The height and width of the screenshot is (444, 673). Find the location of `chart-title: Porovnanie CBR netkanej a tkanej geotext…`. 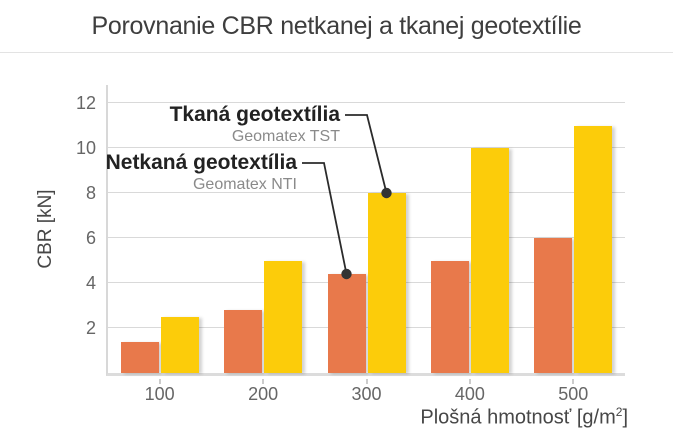

chart-title: Porovnanie CBR netkanej a tkanej geotext… is located at coordinates (336, 25).